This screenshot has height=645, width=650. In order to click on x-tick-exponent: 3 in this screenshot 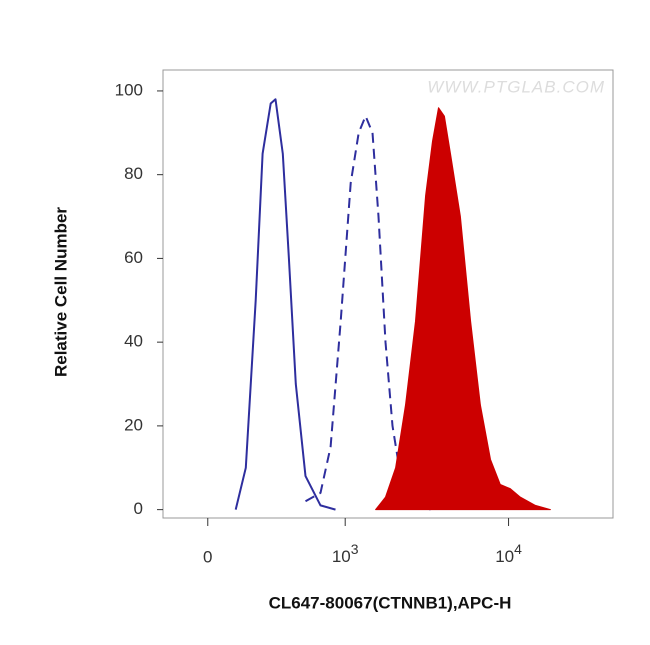, I will do `click(355, 549)`.